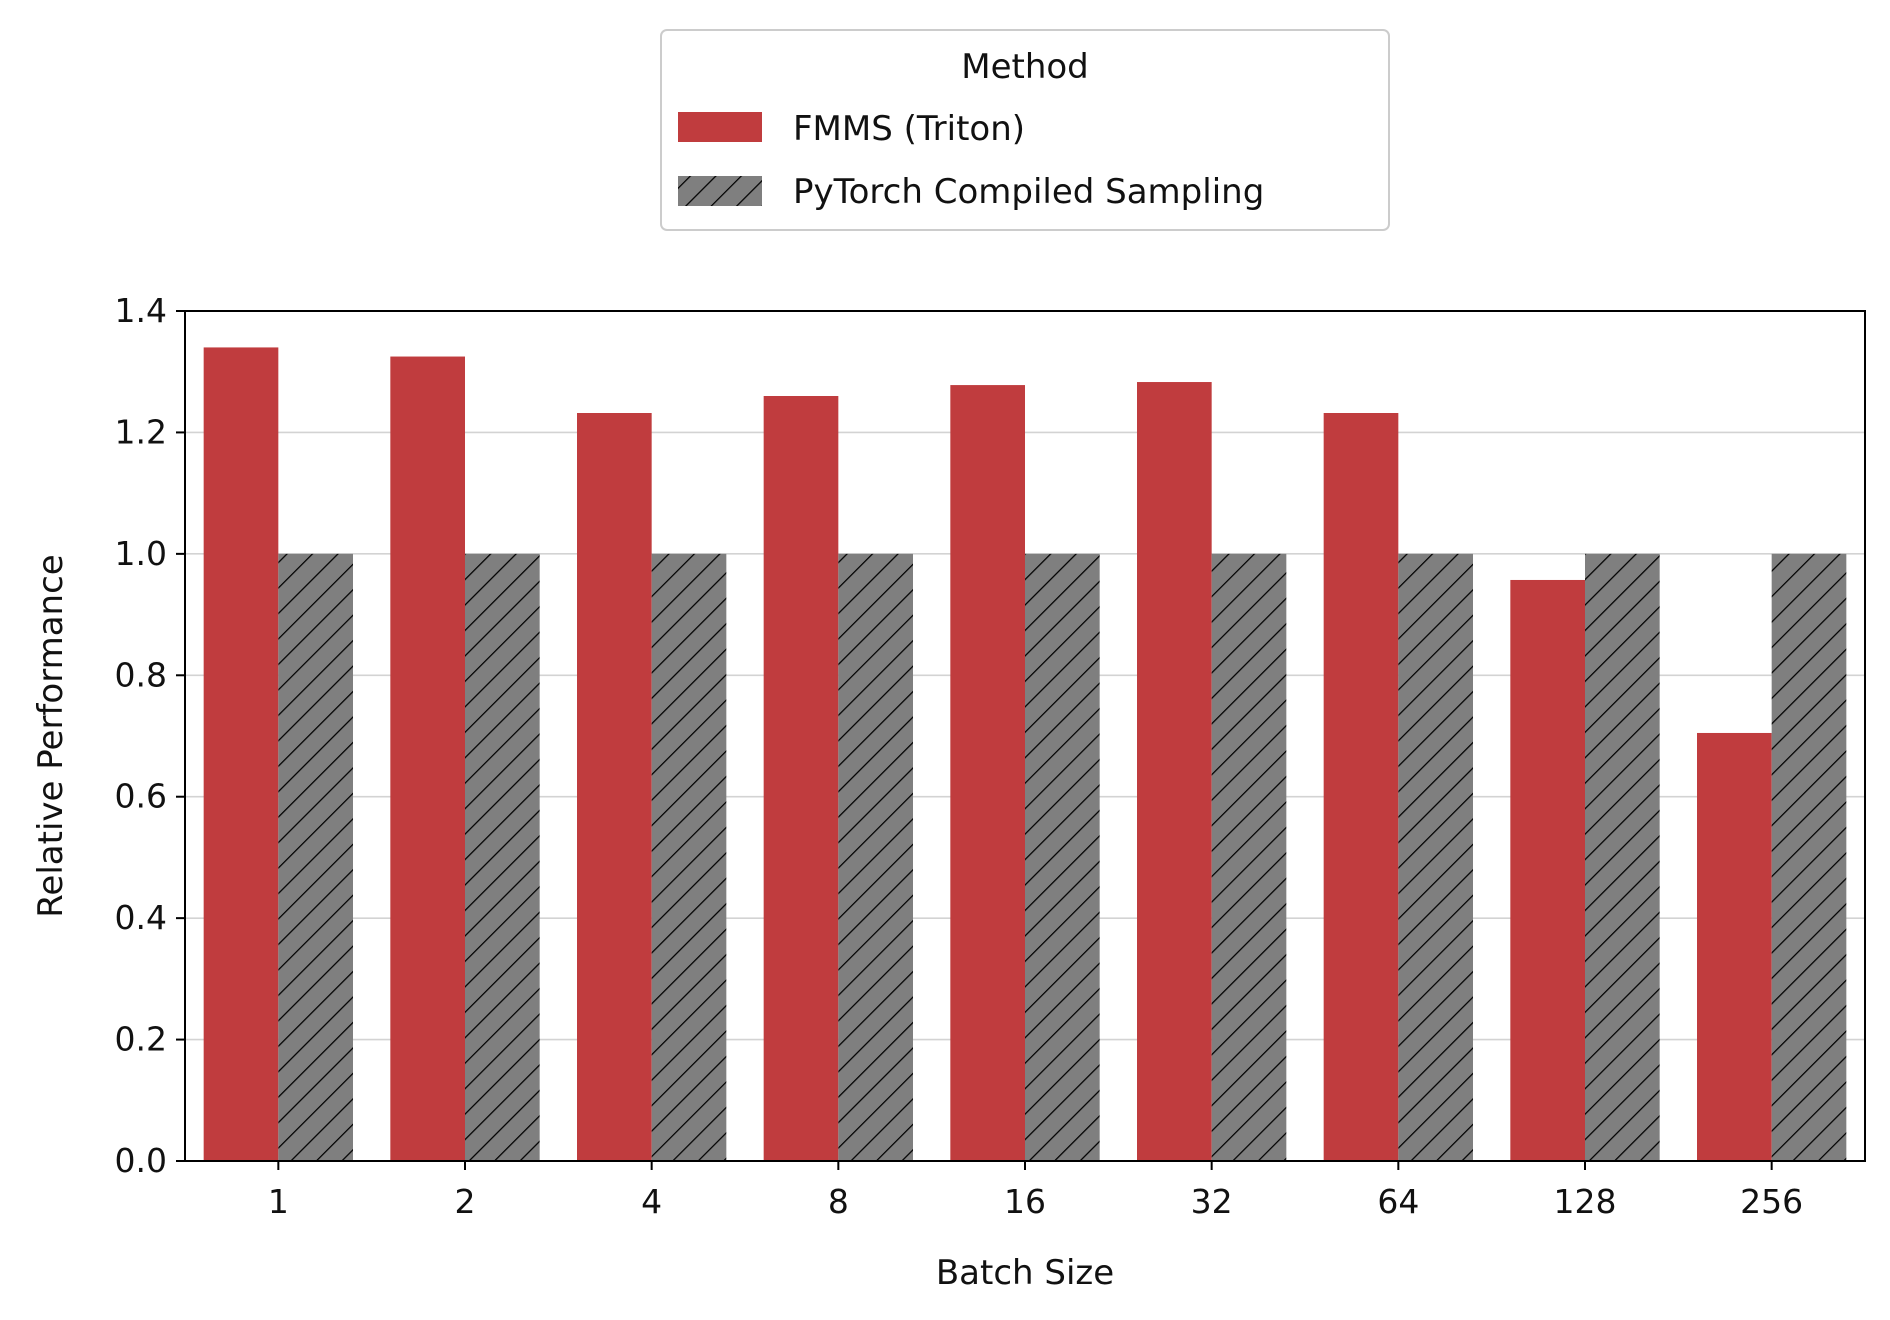  Describe the element at coordinates (141, 1160) in the screenshot. I see `y-tick-label: 0.0` at that location.